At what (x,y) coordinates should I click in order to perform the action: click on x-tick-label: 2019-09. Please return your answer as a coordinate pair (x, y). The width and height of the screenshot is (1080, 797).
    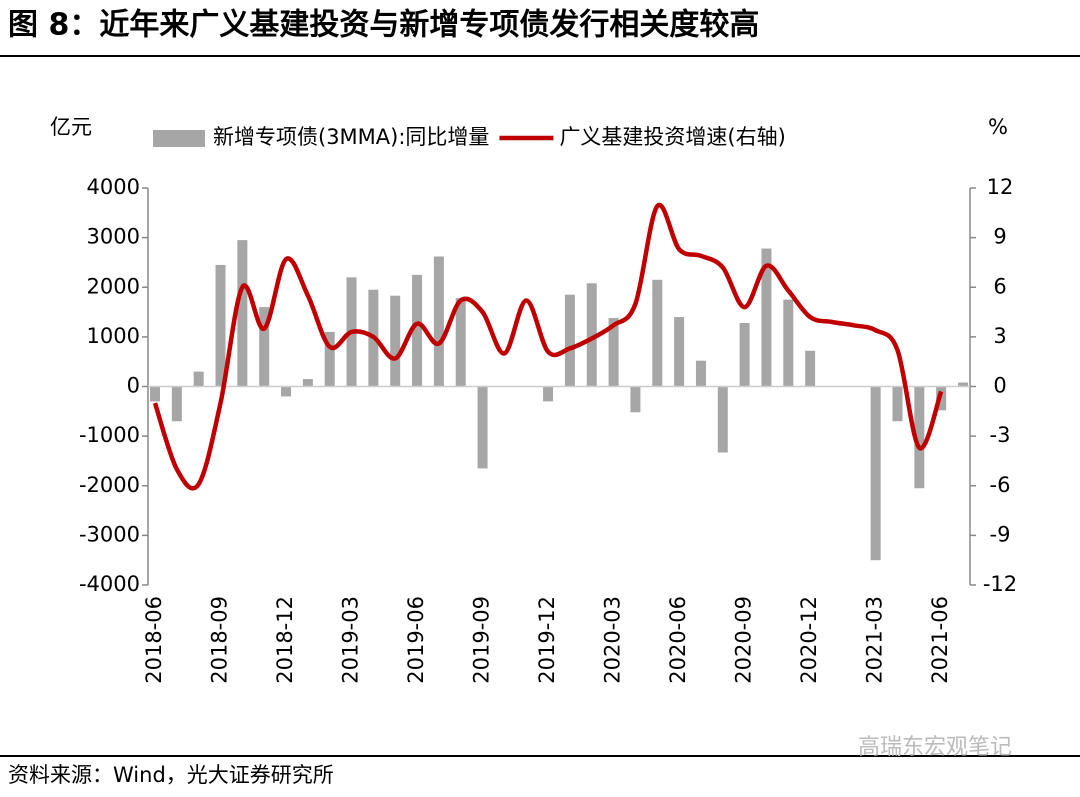
    Looking at the image, I should click on (482, 640).